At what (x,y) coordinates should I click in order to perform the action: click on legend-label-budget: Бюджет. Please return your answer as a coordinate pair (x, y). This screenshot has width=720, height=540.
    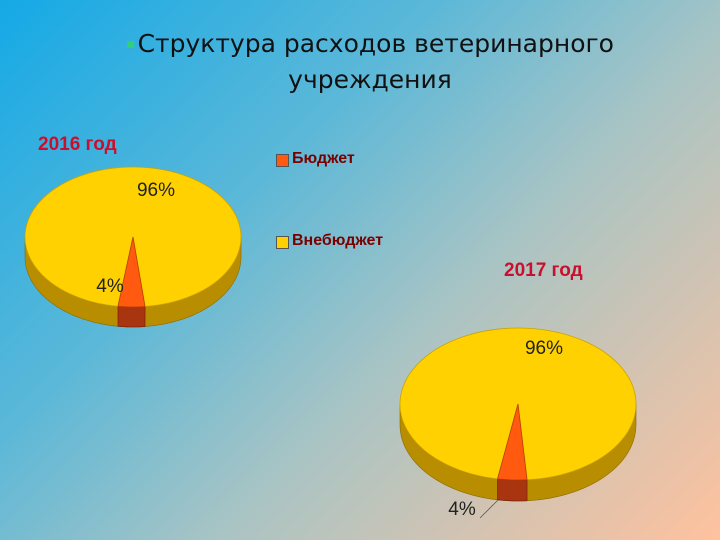
    Looking at the image, I should click on (323, 158).